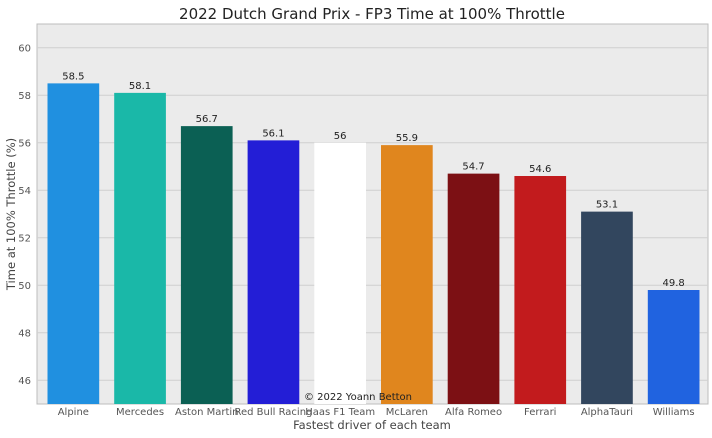  I want to click on x-tick-label: Williams, so click(674, 412).